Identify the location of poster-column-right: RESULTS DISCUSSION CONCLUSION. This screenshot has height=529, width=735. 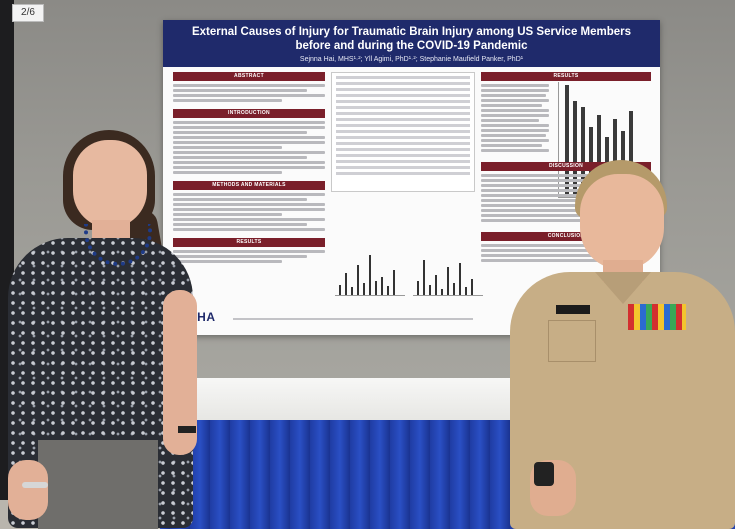
(566, 168).